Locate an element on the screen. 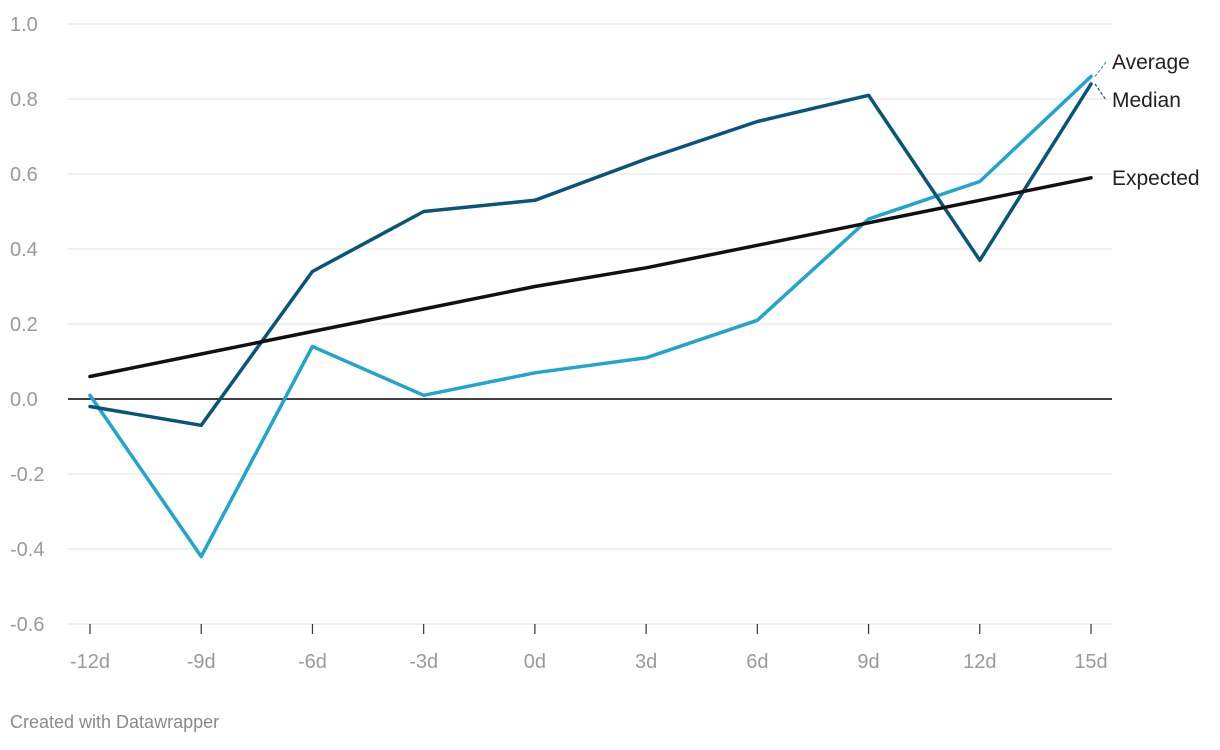 This screenshot has height=750, width=1220. x-axis: -12d -9d -6d -3d 0d 3d 6d 9d 12d 15d is located at coordinates (589, 648).